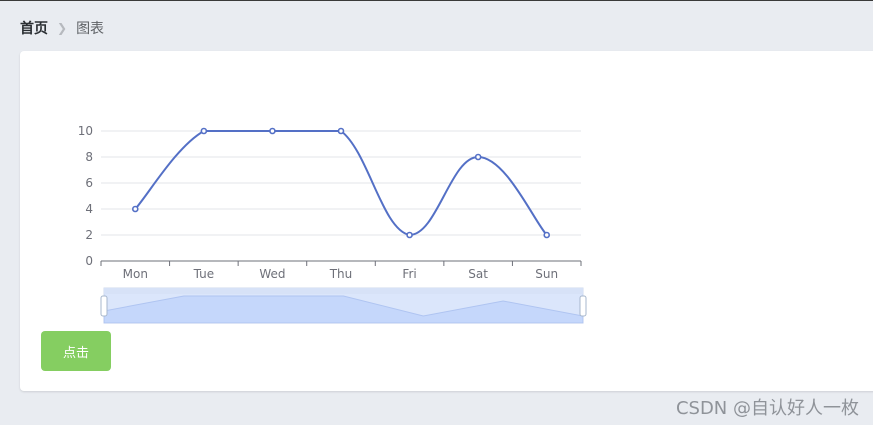 The image size is (873, 425). Describe the element at coordinates (343, 309) in the screenshot. I see `datazoom-preview-area` at that location.